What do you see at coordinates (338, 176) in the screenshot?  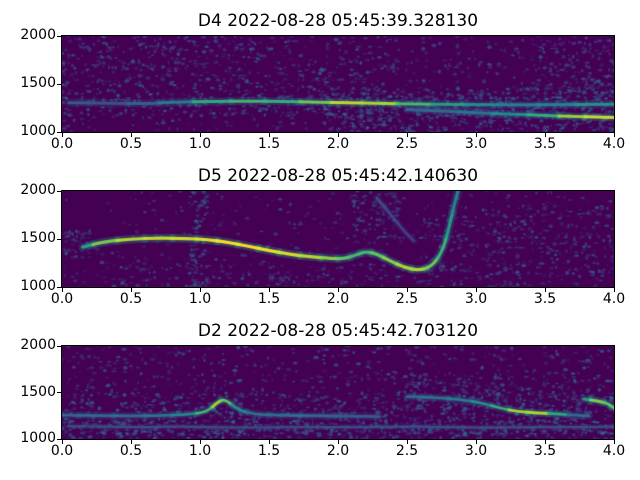 I see `plot-title: D5 2022-08-28 05:45:42.140630` at bounding box center [338, 176].